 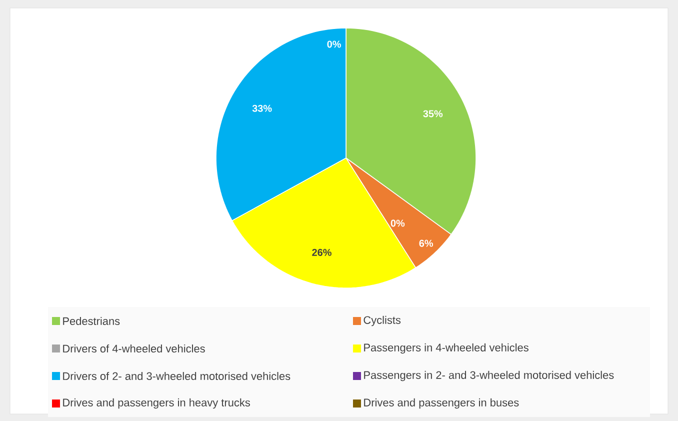 What do you see at coordinates (426, 243) in the screenshot?
I see `data-label: 6%` at bounding box center [426, 243].